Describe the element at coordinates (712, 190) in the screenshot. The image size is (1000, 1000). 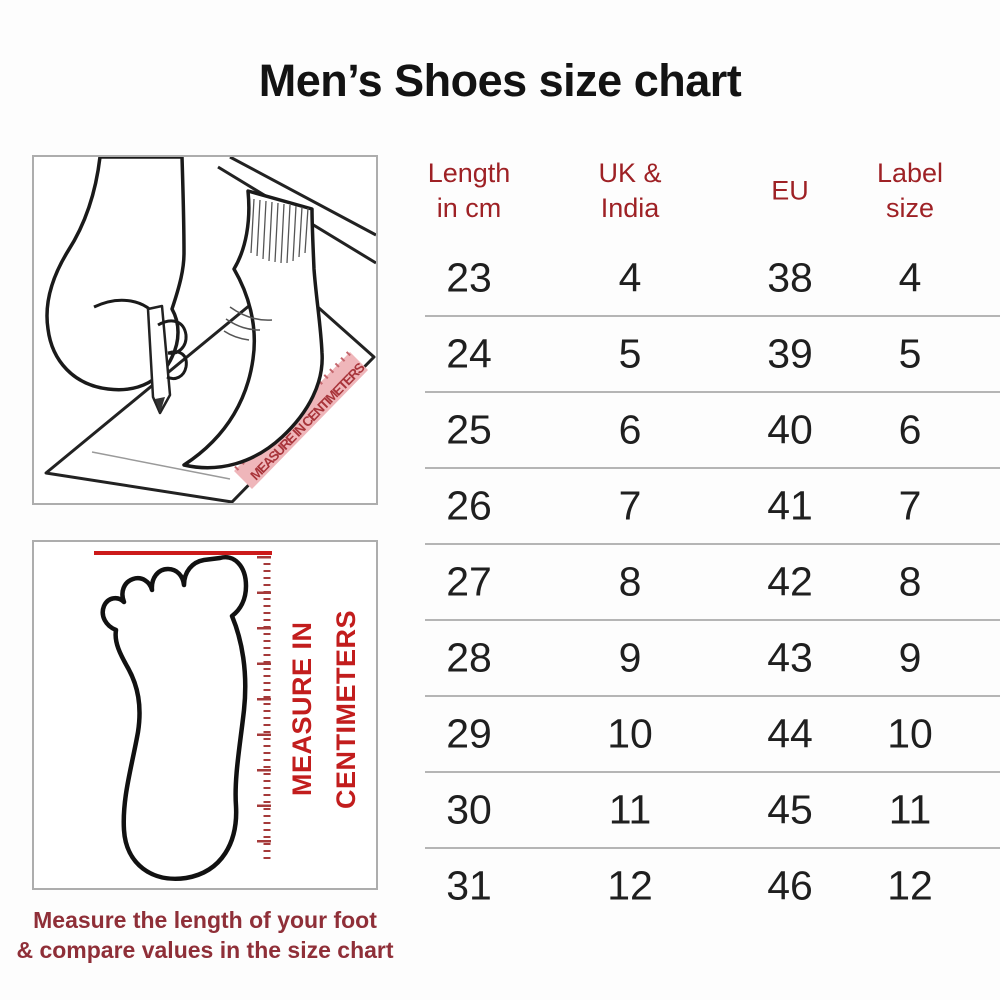
I see `table-header: Length in cm UK & India EU Label size` at that location.